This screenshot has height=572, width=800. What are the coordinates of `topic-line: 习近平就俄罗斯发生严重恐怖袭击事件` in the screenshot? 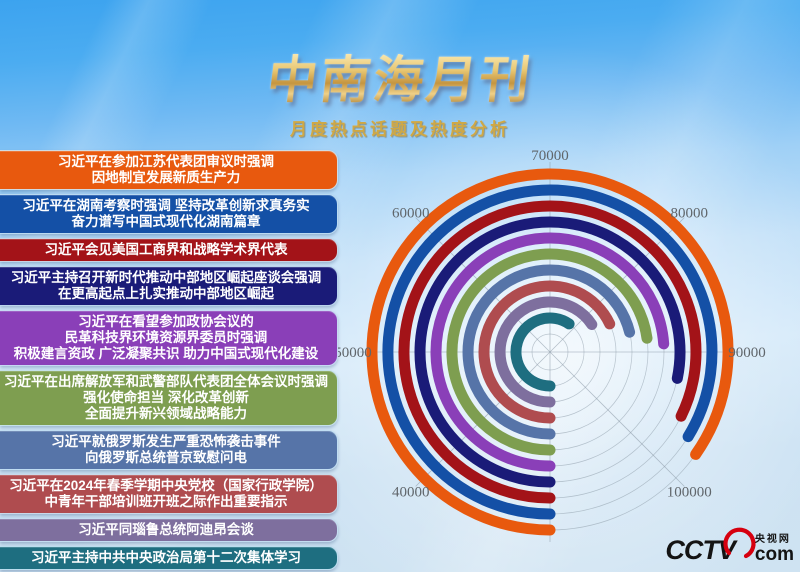 It's located at (166, 441).